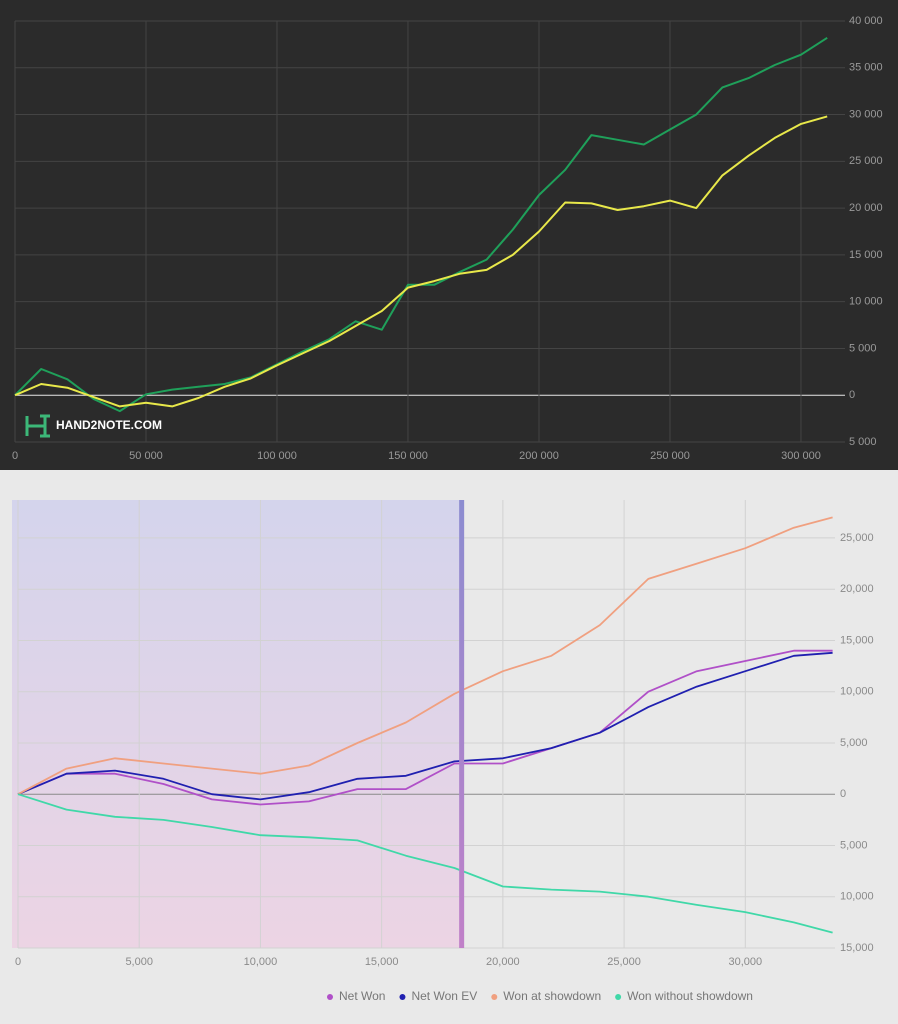 The width and height of the screenshot is (898, 1024). I want to click on logo: HAND2NOTE.COM, so click(93, 426).